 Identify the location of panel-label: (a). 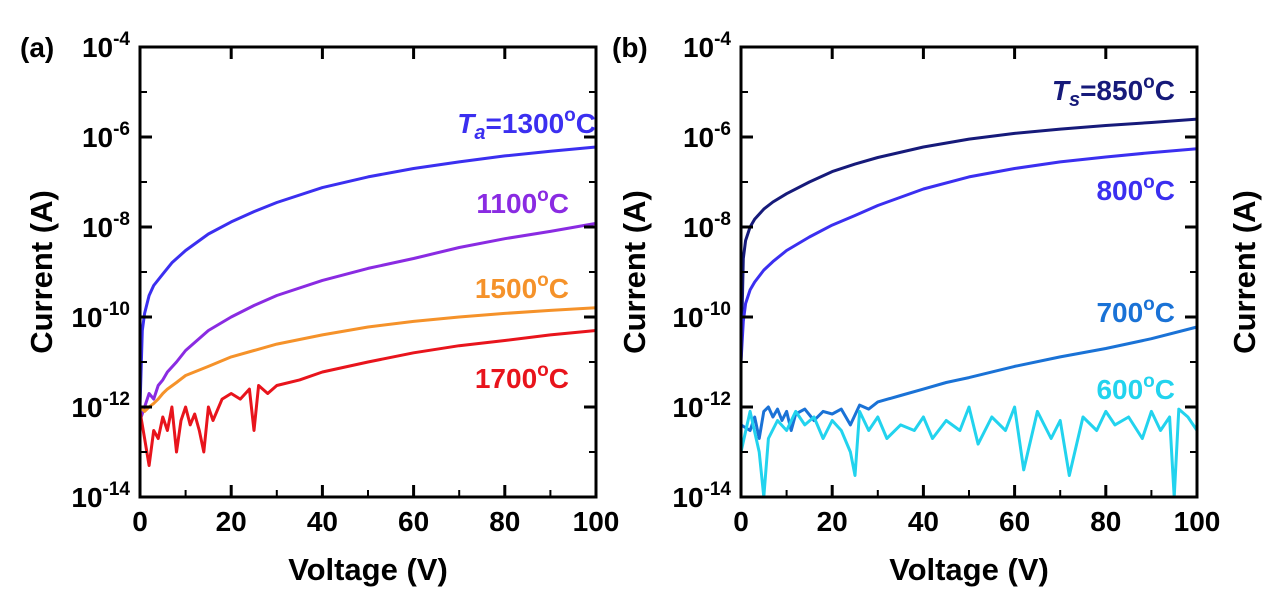
(37, 47).